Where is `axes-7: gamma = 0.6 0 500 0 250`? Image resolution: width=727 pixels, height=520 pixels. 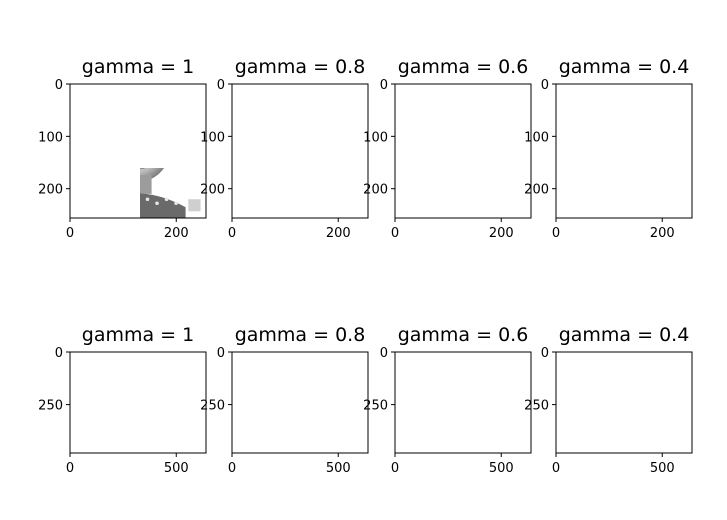 axes-7: gamma = 0.6 0 500 0 250 is located at coordinates (452, 400).